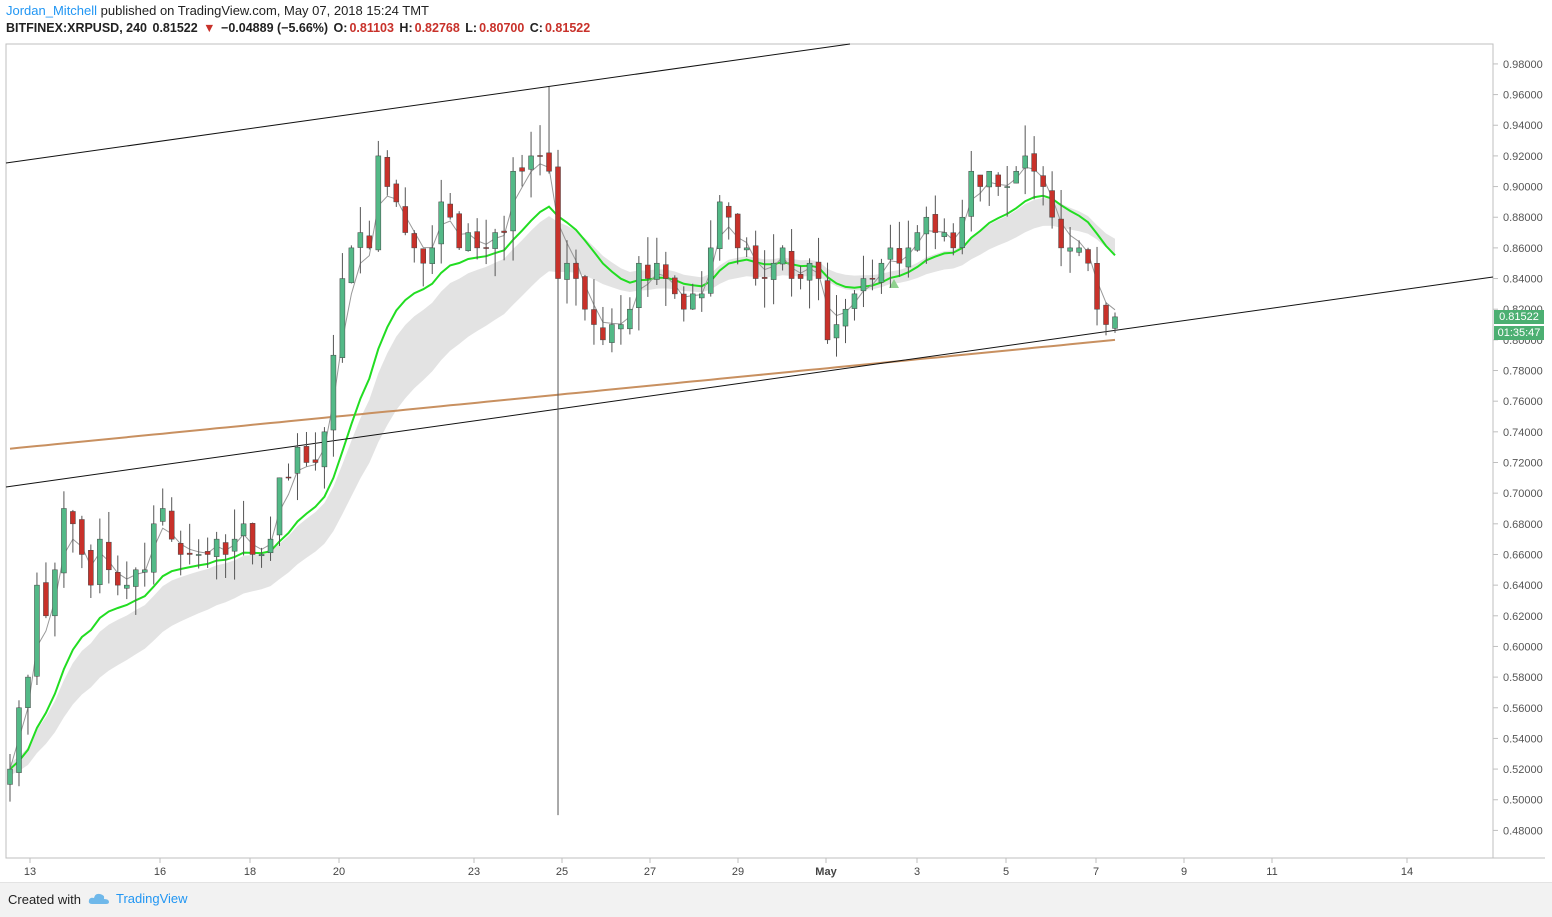 The image size is (1552, 917). I want to click on x-tick-label: 14, so click(1407, 872).